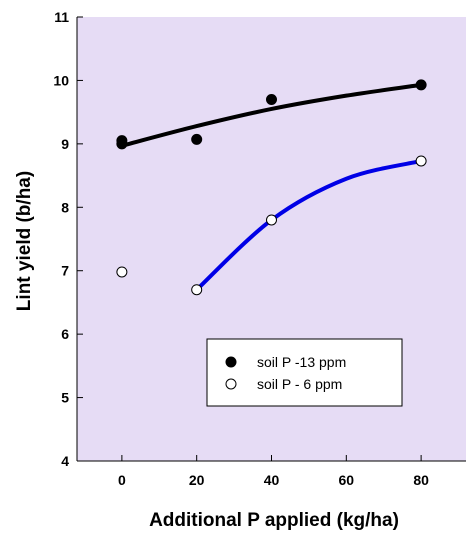 The width and height of the screenshot is (466, 536). Describe the element at coordinates (299, 384) in the screenshot. I see `legend-label-2: soil P - 6 ppm` at that location.